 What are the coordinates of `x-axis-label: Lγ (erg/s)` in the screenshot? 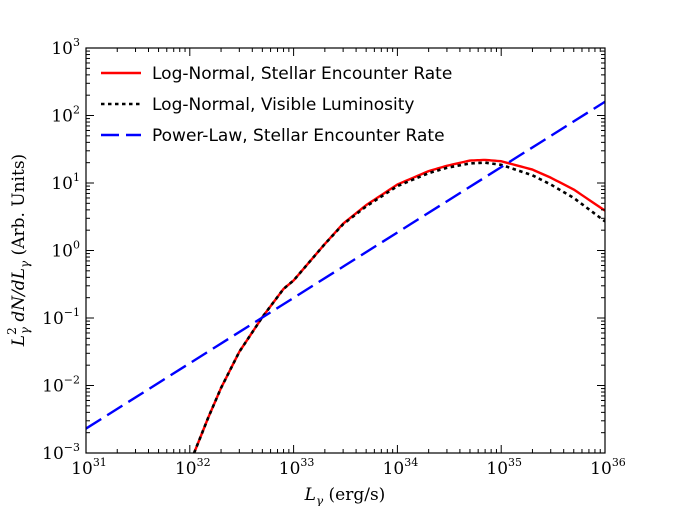 It's located at (345, 495).